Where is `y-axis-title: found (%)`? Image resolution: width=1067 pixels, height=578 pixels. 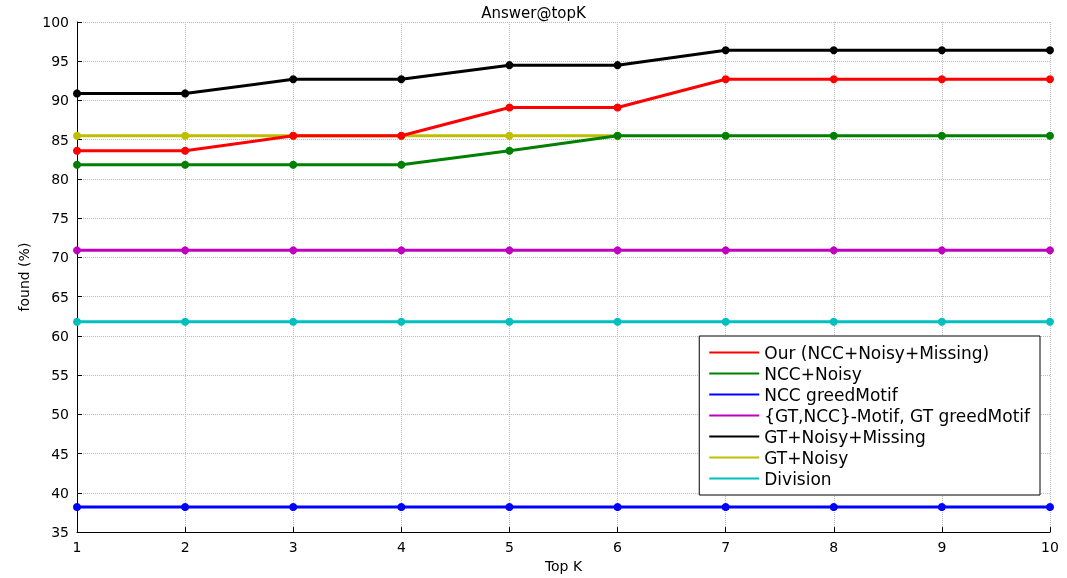 y-axis-title: found (%) is located at coordinates (24, 277).